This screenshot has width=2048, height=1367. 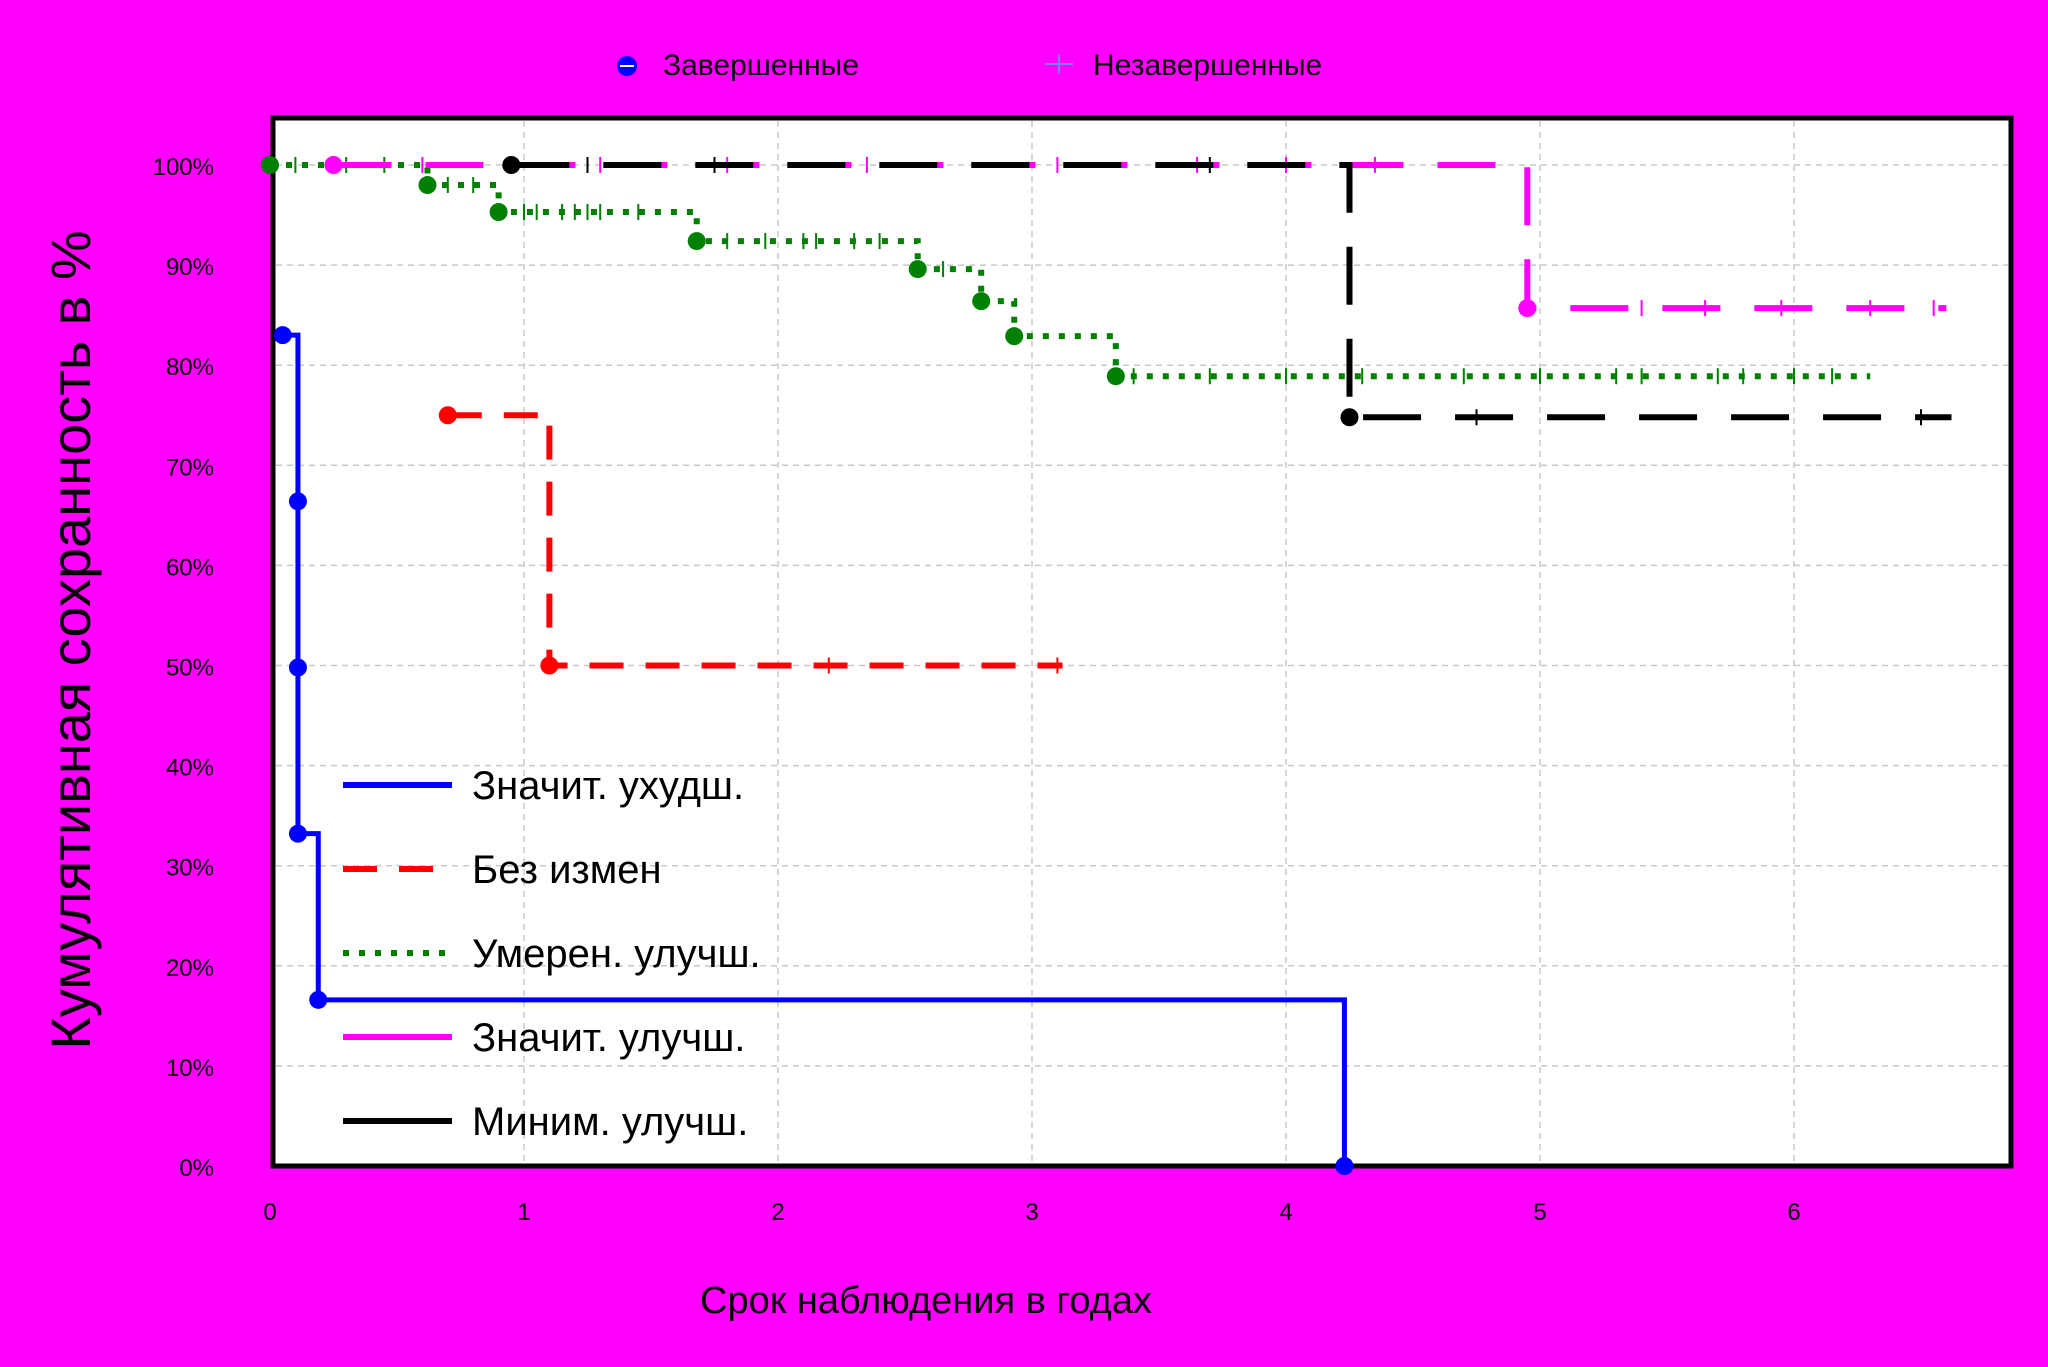 What do you see at coordinates (777, 1212) in the screenshot?
I see `x-tick-label: 2` at bounding box center [777, 1212].